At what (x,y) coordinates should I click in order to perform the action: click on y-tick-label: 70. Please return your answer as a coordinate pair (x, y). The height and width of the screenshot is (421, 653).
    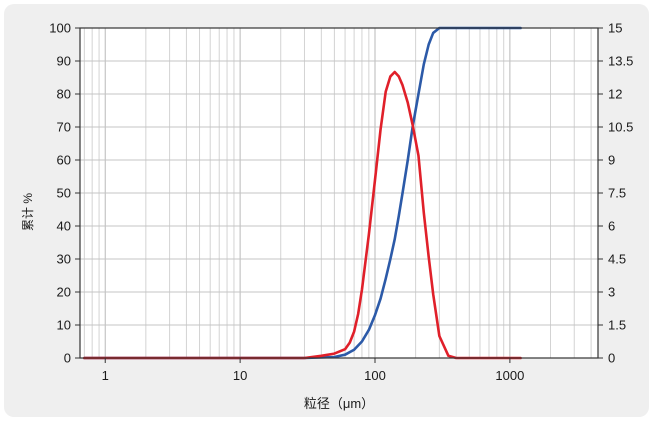
    Looking at the image, I should click on (64, 127).